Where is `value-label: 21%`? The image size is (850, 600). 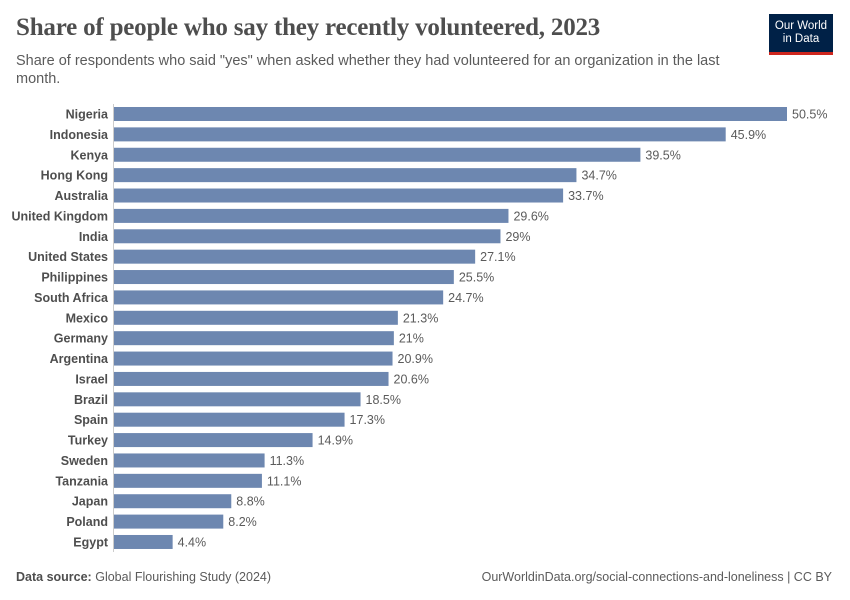 value-label: 21% is located at coordinates (411, 339).